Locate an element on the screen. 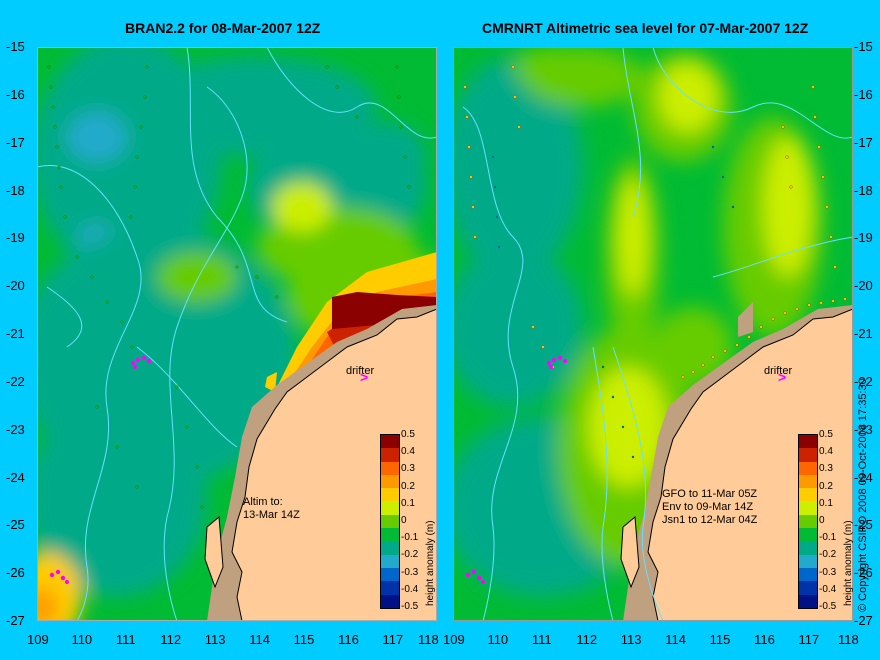 The width and height of the screenshot is (880, 660). left-lon-label: 110 is located at coordinates (82, 639).